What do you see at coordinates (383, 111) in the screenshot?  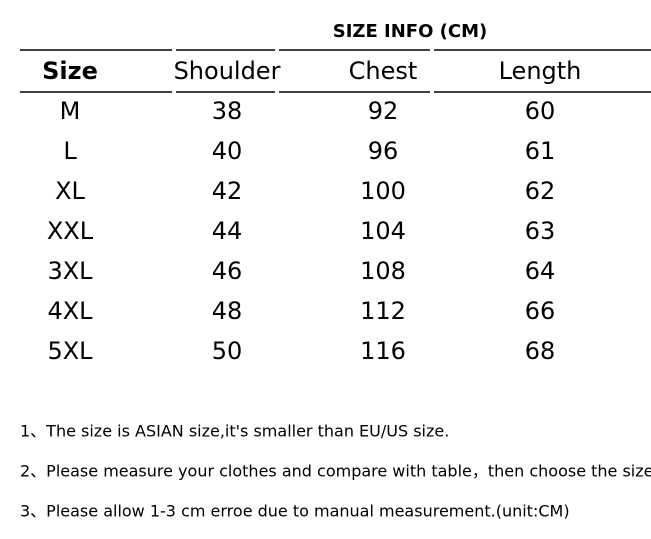 I see `table-cell: 92` at bounding box center [383, 111].